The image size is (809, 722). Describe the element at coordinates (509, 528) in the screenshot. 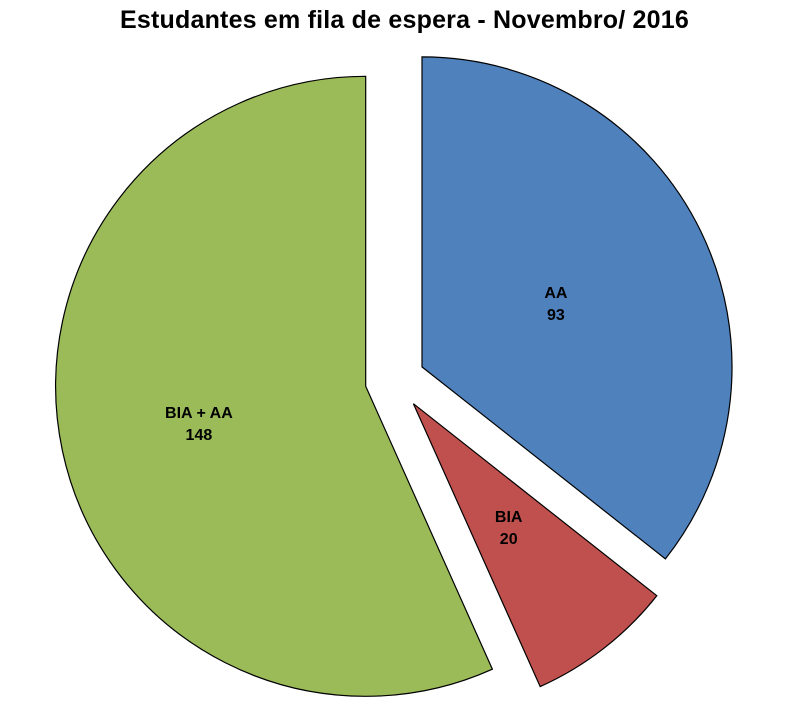

I see `pie-slice-label-bia: BIA 20` at that location.